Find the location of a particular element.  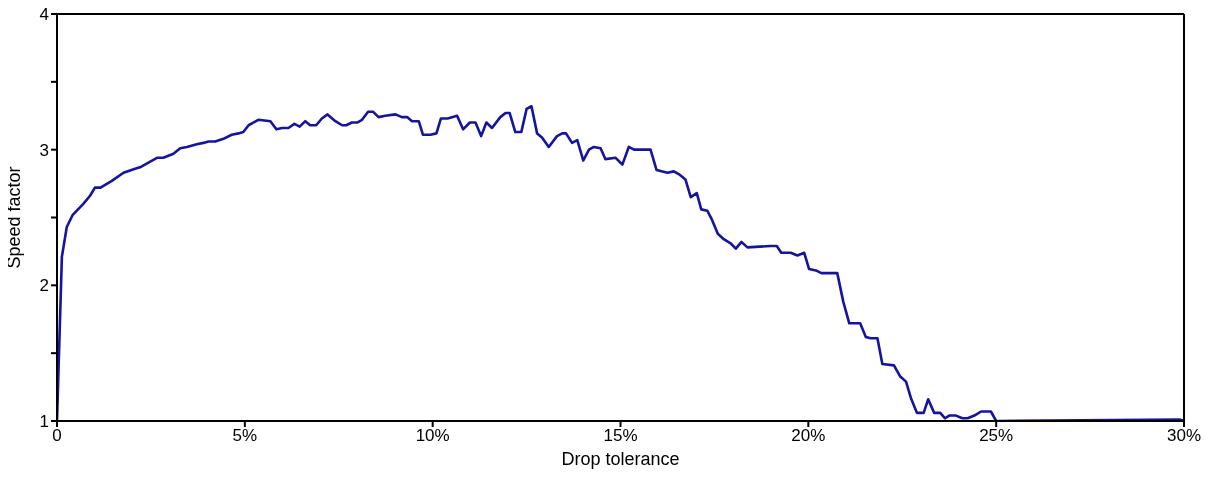

x-tick-label: 5% is located at coordinates (245, 436).